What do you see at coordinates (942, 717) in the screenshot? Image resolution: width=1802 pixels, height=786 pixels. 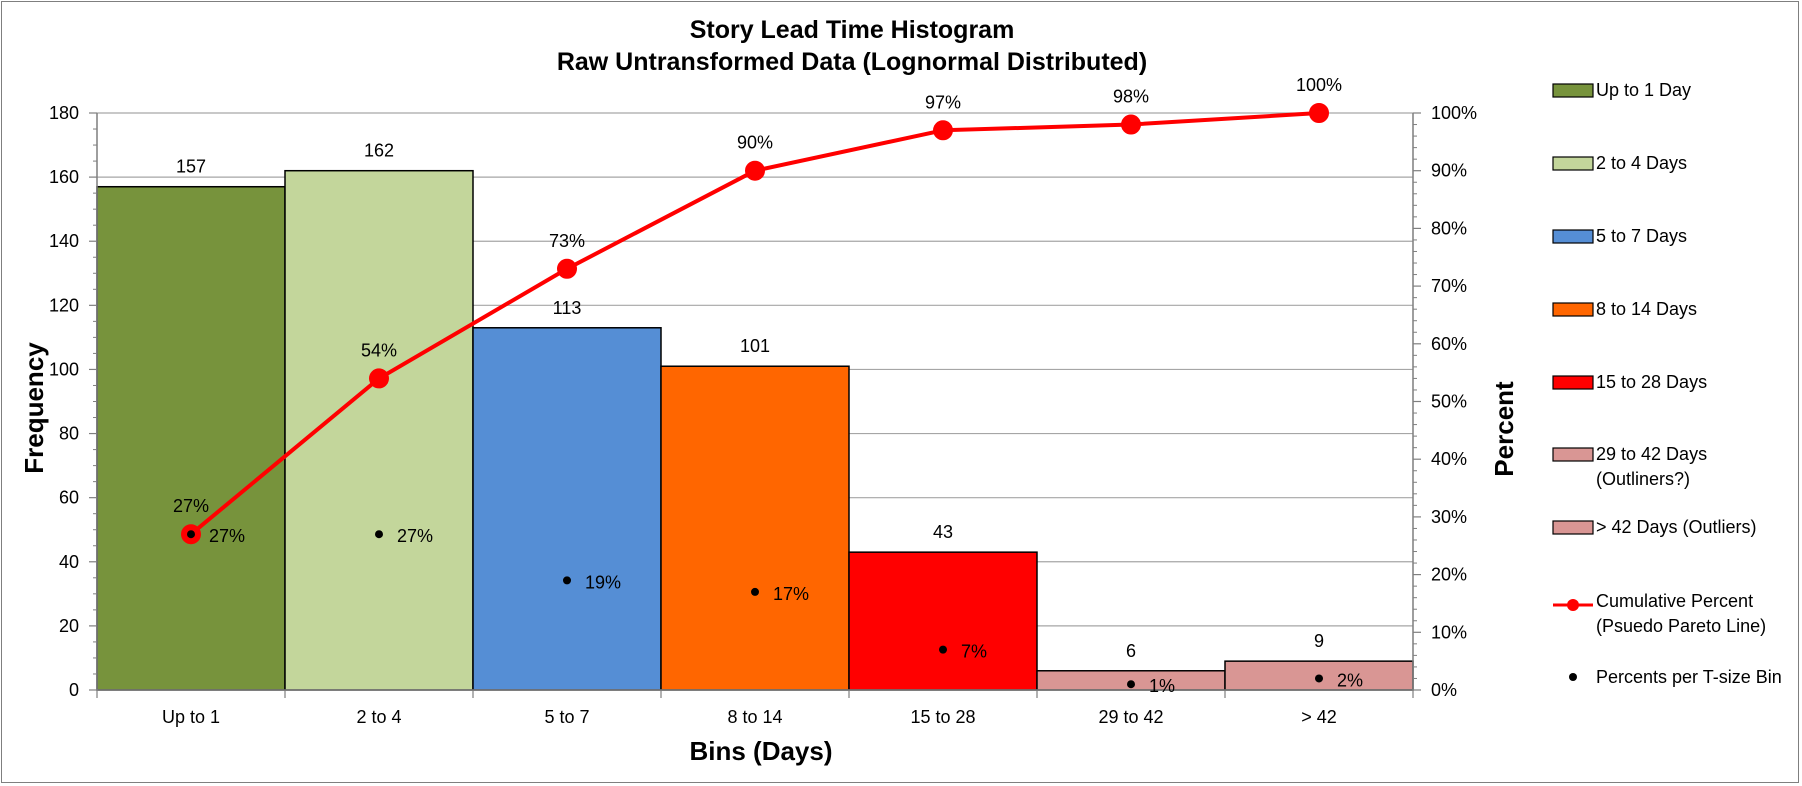 I see `x-tick-label: 15 to 28` at bounding box center [942, 717].